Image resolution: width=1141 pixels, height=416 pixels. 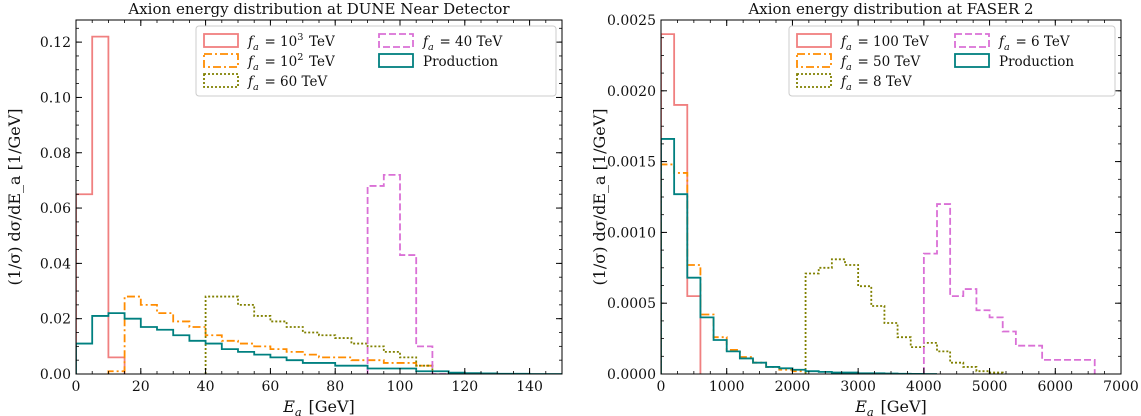 I want to click on y-tick-label: 0.10, so click(x=55, y=98).